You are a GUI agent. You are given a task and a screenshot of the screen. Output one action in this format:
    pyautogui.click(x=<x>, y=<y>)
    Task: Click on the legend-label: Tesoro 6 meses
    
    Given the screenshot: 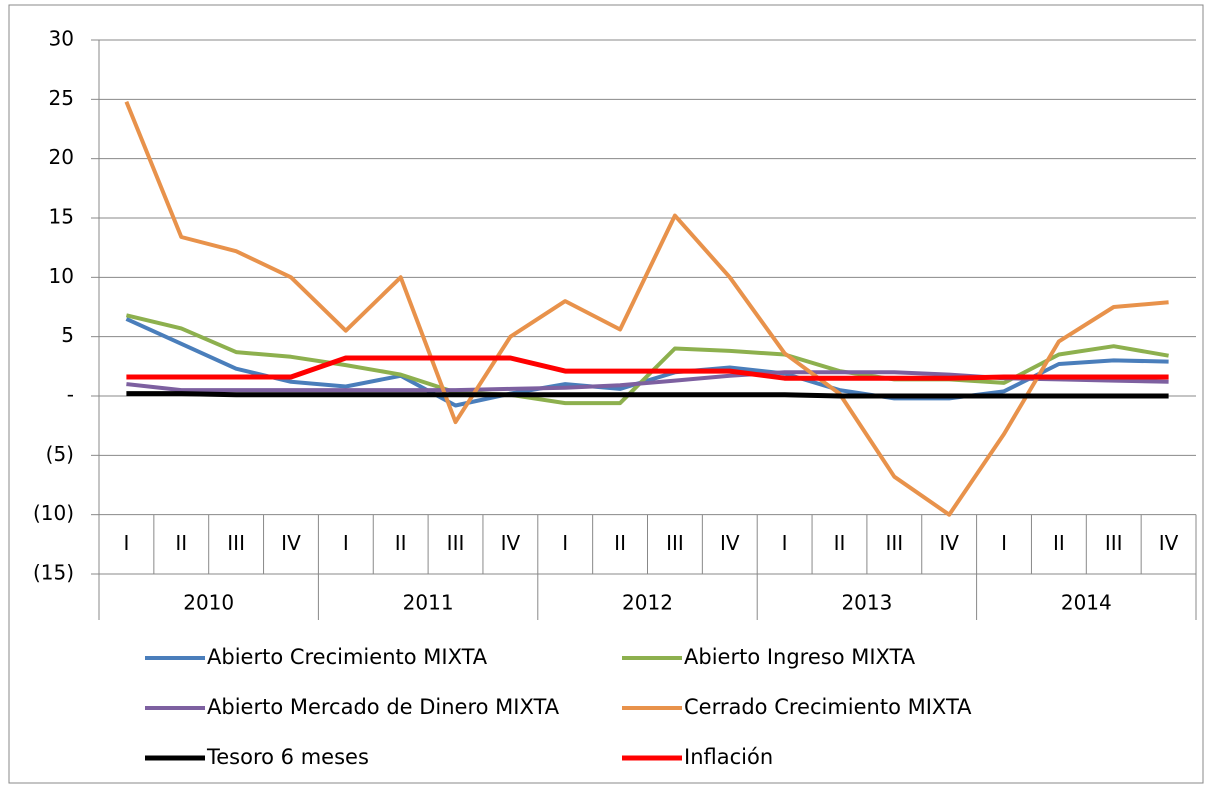 What is the action you would take?
    pyautogui.click(x=287, y=757)
    